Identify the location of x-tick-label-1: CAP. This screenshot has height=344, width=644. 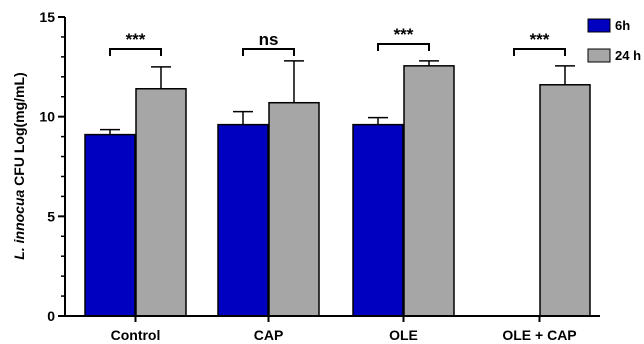
(269, 335).